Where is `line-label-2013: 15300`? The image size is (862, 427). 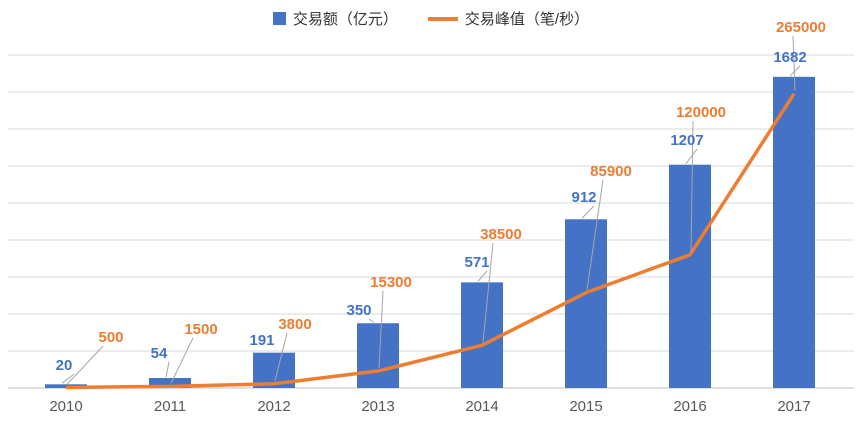 line-label-2013: 15300 is located at coordinates (391, 282).